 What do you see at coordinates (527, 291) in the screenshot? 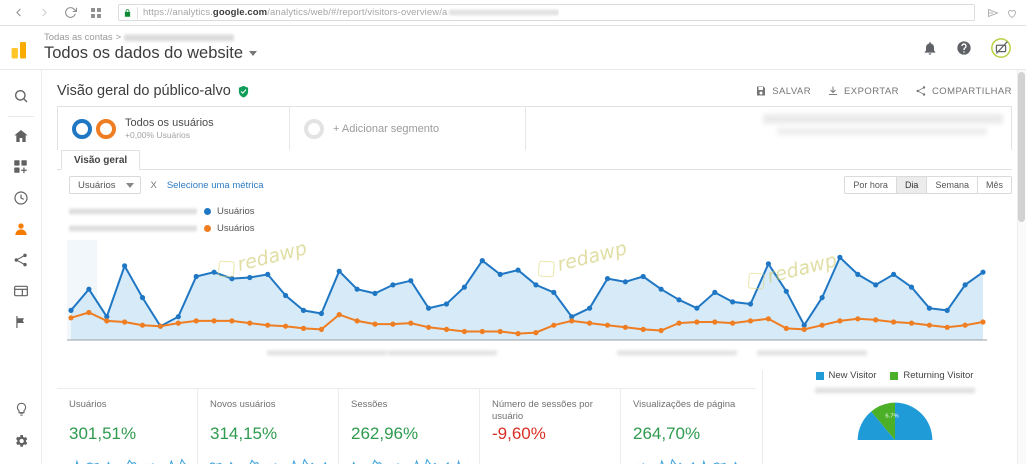
I see `chart-line-blue` at bounding box center [527, 291].